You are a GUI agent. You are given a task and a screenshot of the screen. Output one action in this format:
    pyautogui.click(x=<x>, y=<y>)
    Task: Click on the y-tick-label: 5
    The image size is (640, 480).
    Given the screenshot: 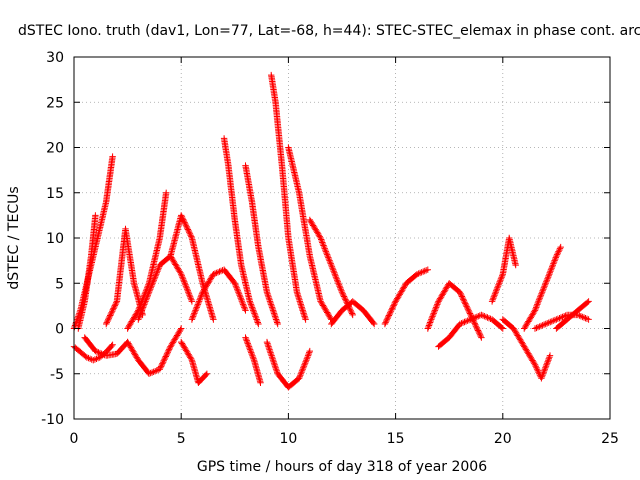 What is the action you would take?
    pyautogui.click(x=59, y=284)
    